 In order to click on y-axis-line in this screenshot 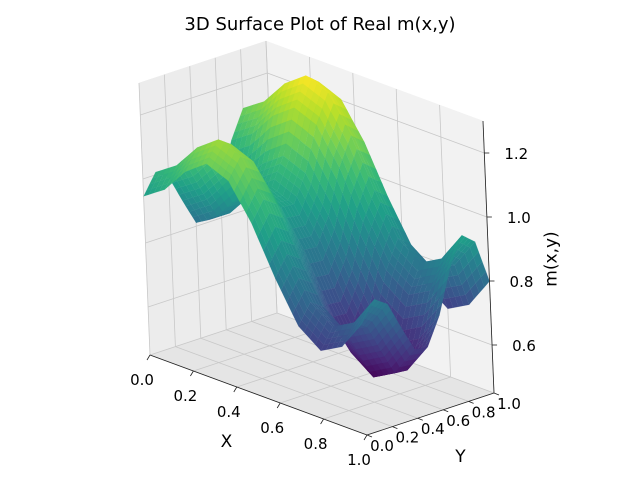, I will do `click(430, 414)`.